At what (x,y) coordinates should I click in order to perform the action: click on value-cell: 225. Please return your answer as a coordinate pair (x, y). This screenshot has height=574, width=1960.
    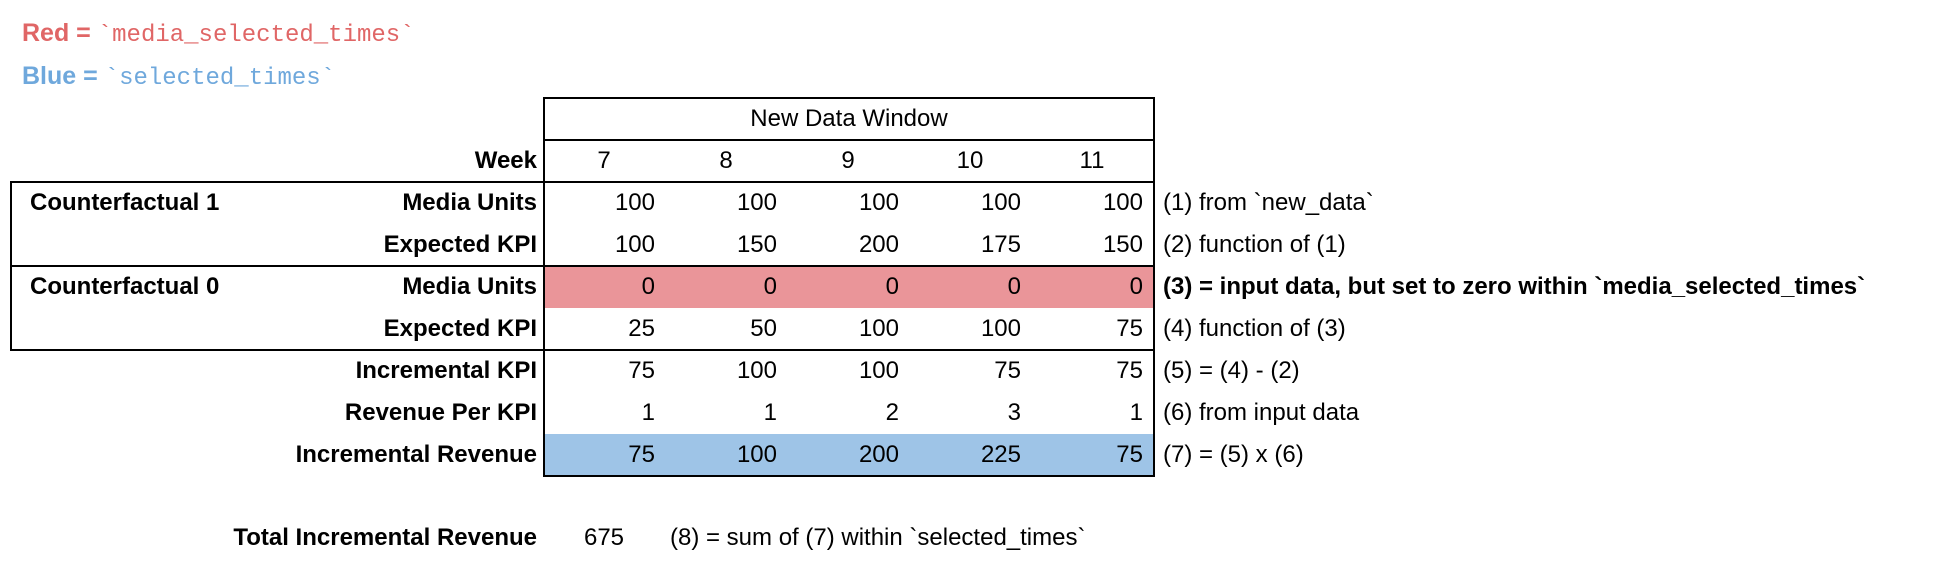
    Looking at the image, I should click on (1000, 454).